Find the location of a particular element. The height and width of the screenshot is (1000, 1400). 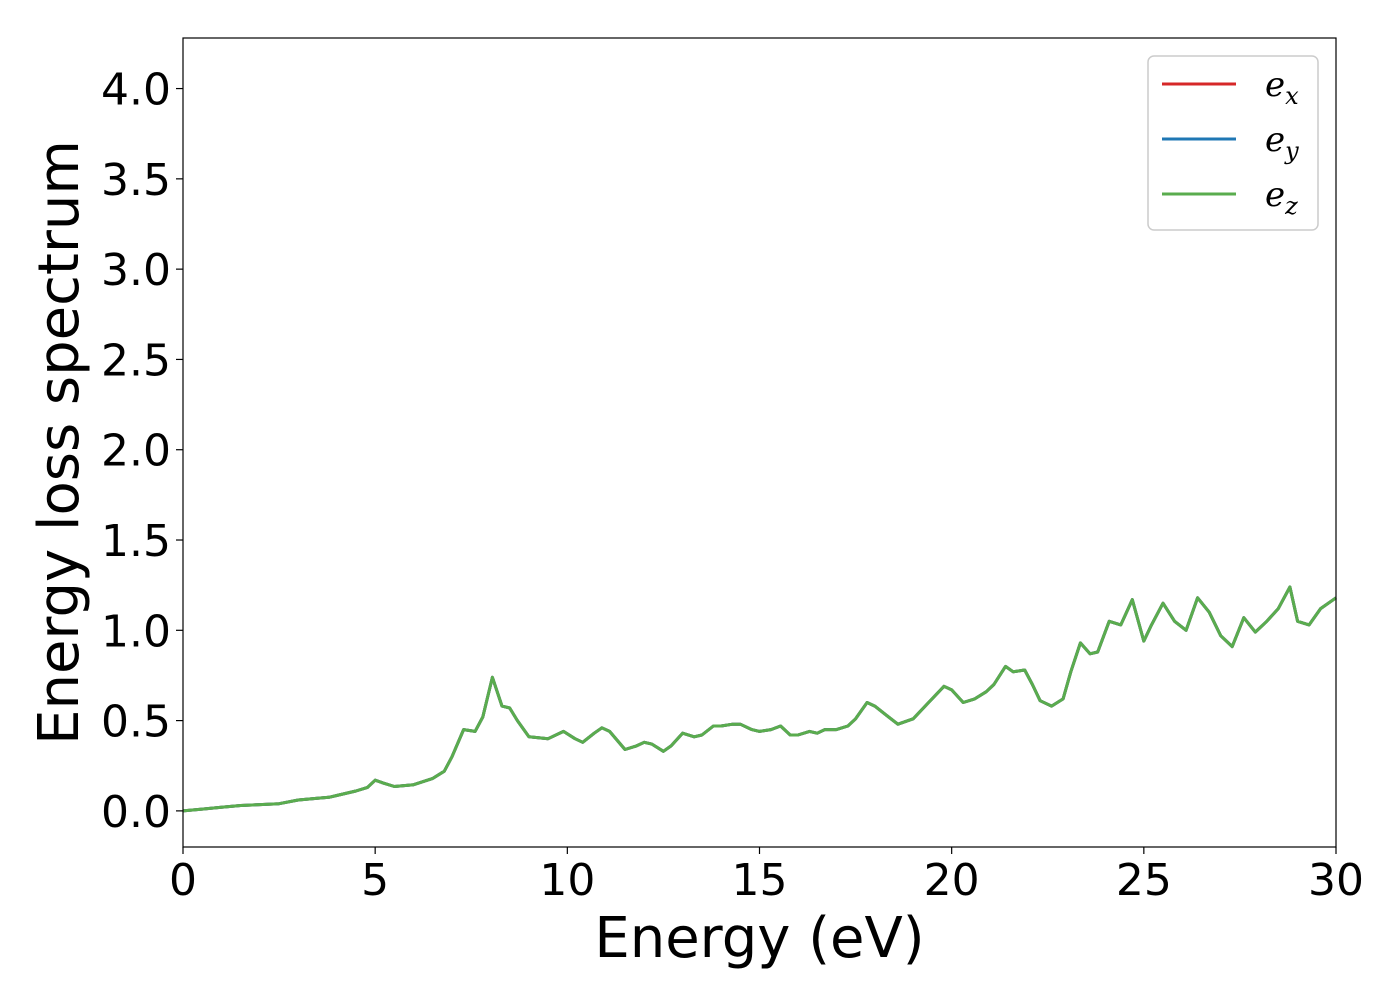

y-tick-label: 1.5 is located at coordinates (136, 541).